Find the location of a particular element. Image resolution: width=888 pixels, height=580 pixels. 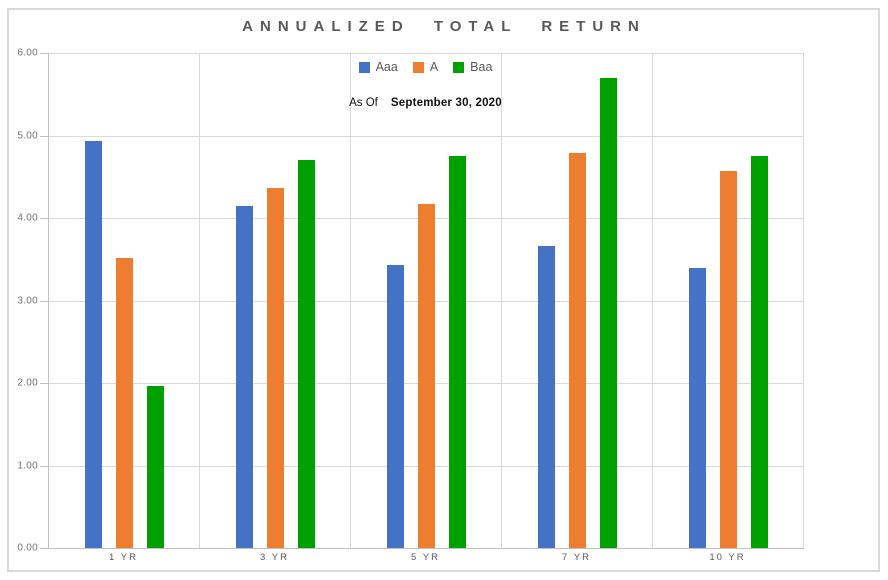

bar-aaa-1-yr is located at coordinates (93, 344).